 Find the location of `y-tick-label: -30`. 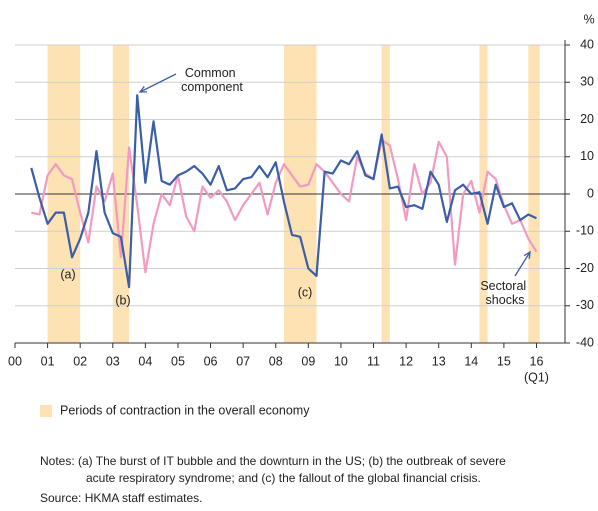

y-tick-label: -30 is located at coordinates (585, 305).